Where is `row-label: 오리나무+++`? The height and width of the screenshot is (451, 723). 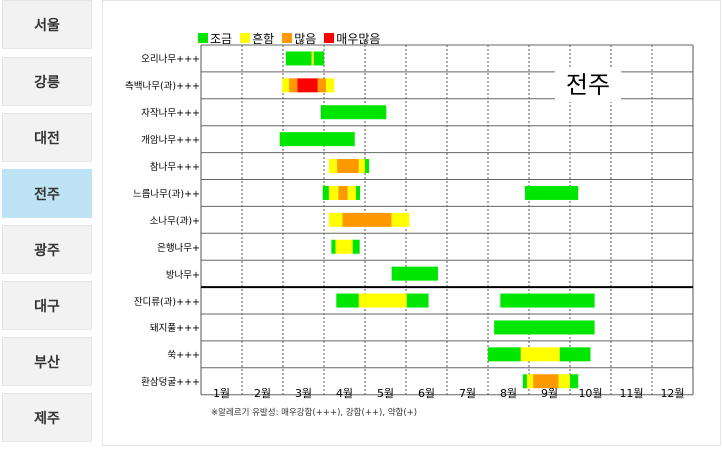
row-label: 오리나무+++ is located at coordinates (170, 60).